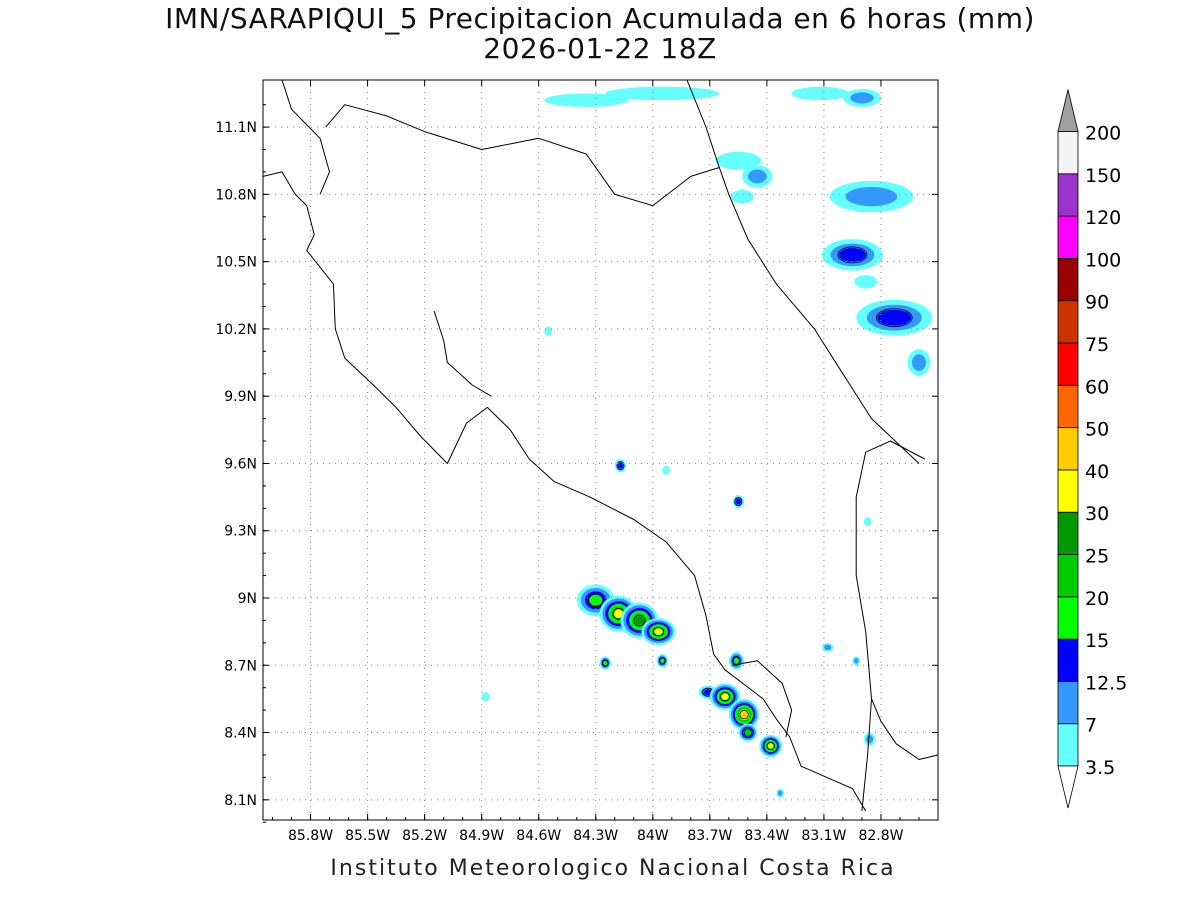  Describe the element at coordinates (1097, 599) in the screenshot. I see `colorbar-label: 20` at that location.